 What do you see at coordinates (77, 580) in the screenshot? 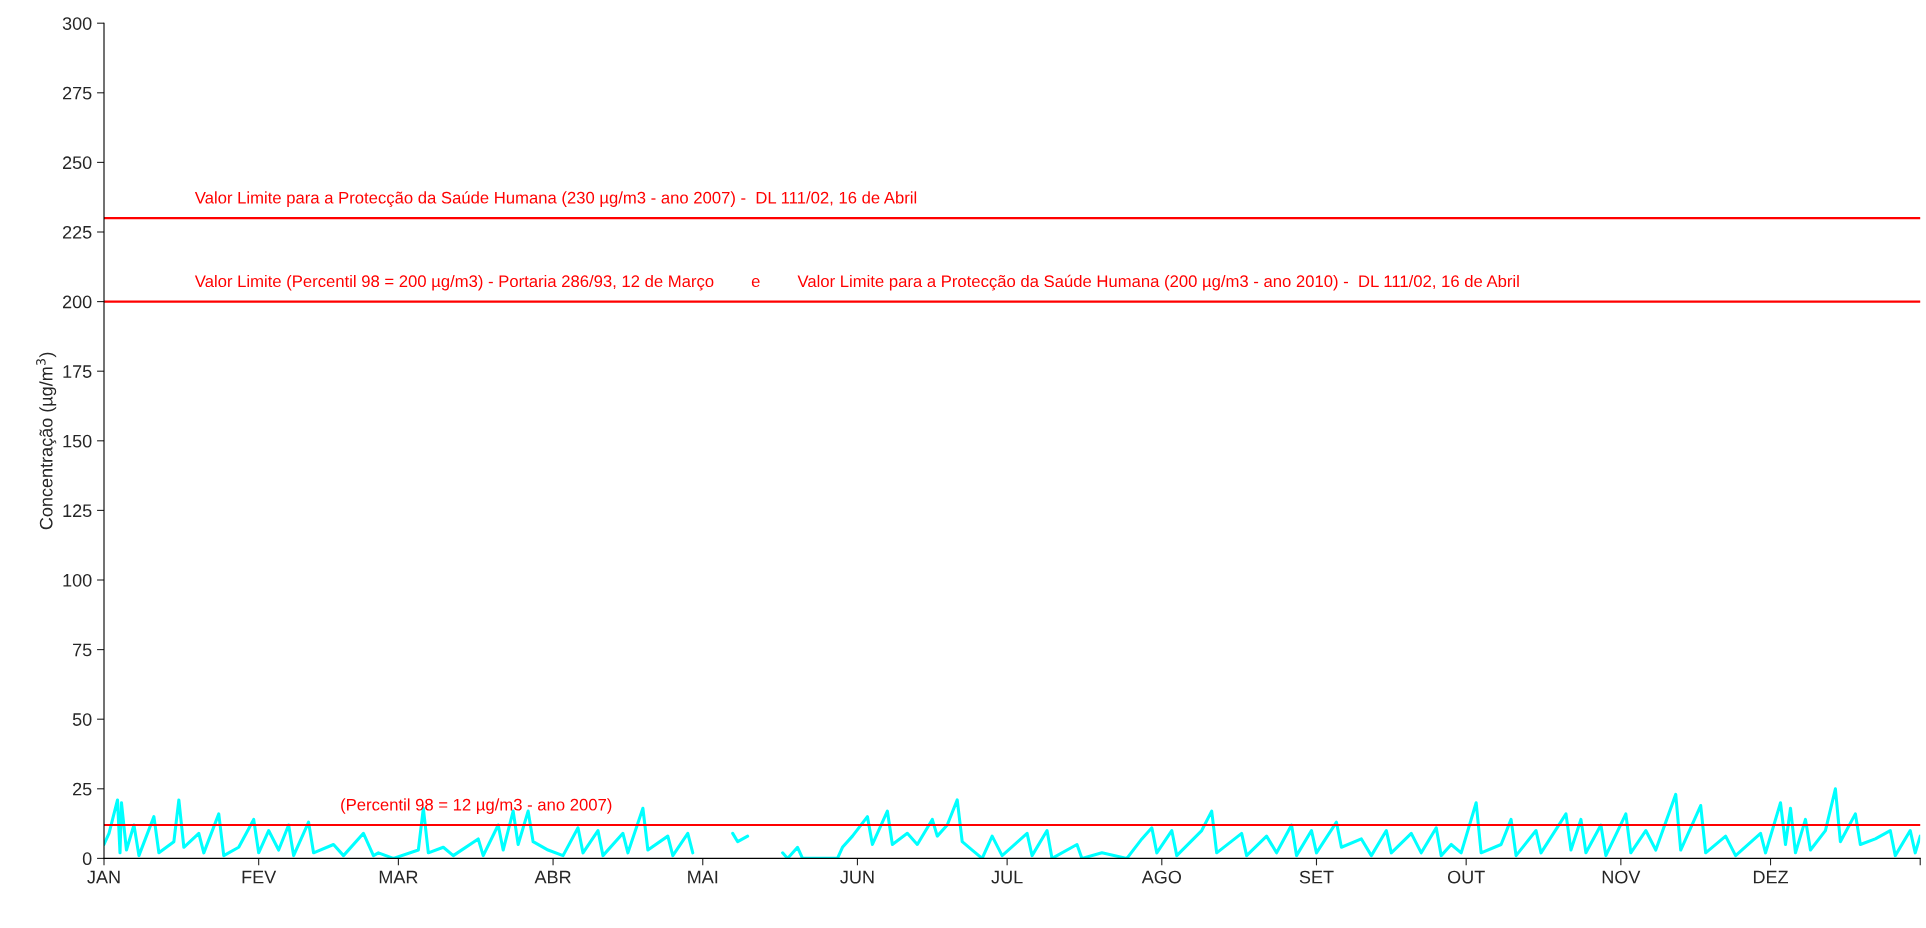
I see `y-tick-label: 100` at bounding box center [77, 580].